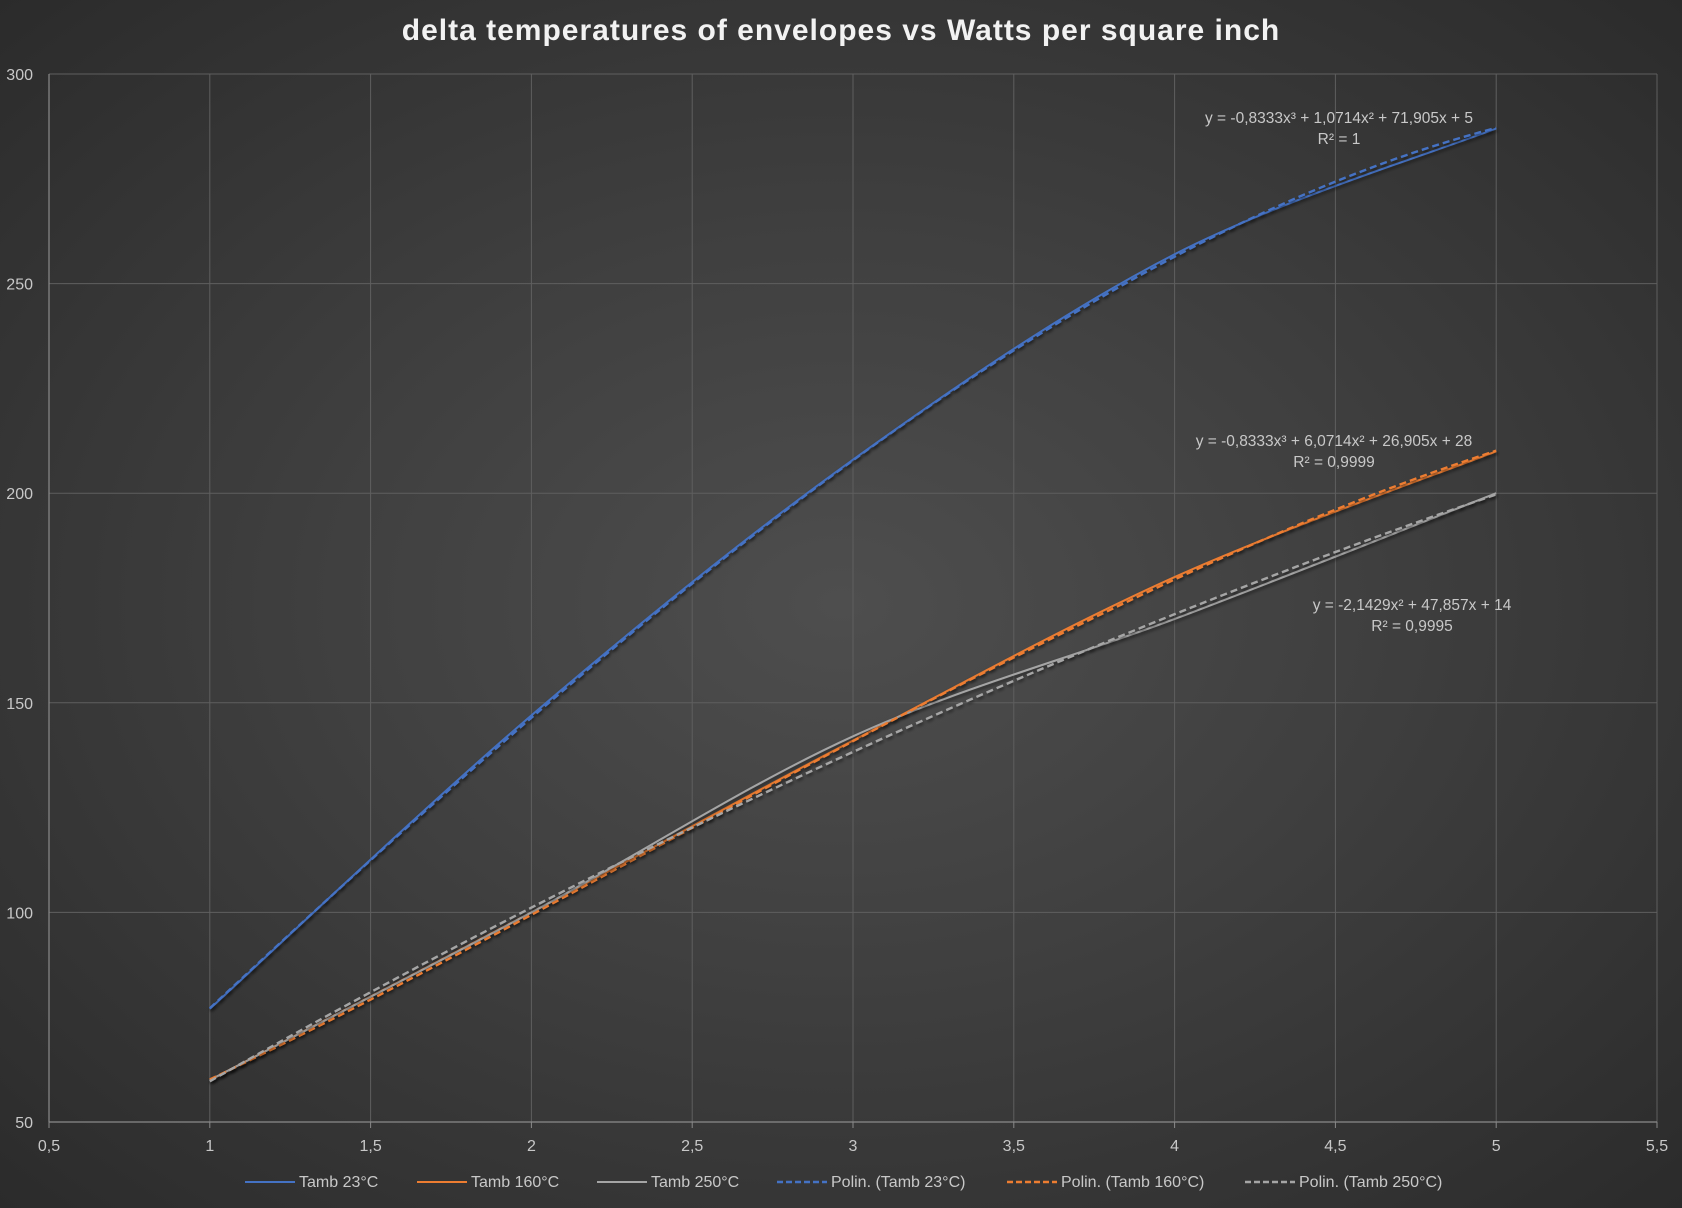  I want to click on legend-label-4: Polin. (Tamb 23°C), so click(898, 1182).